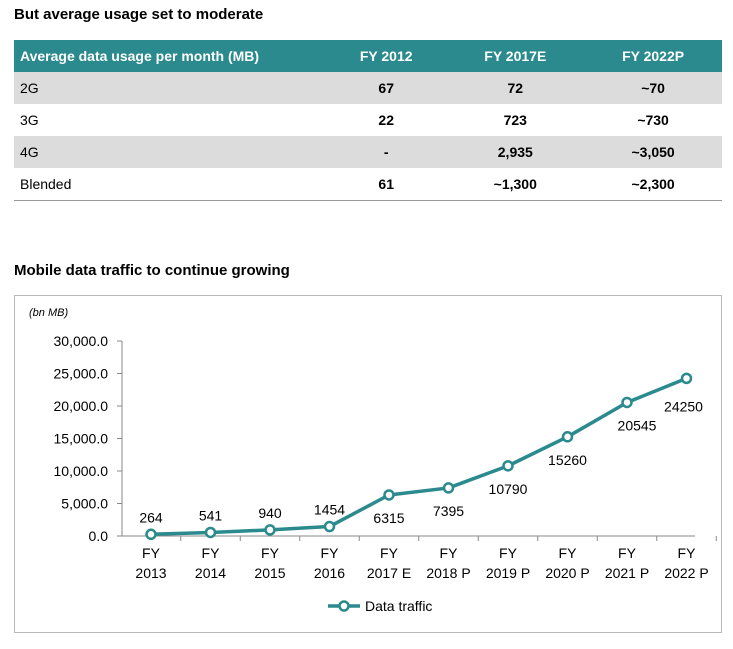  I want to click on y-tick-label: 15,000.0, so click(81, 439).